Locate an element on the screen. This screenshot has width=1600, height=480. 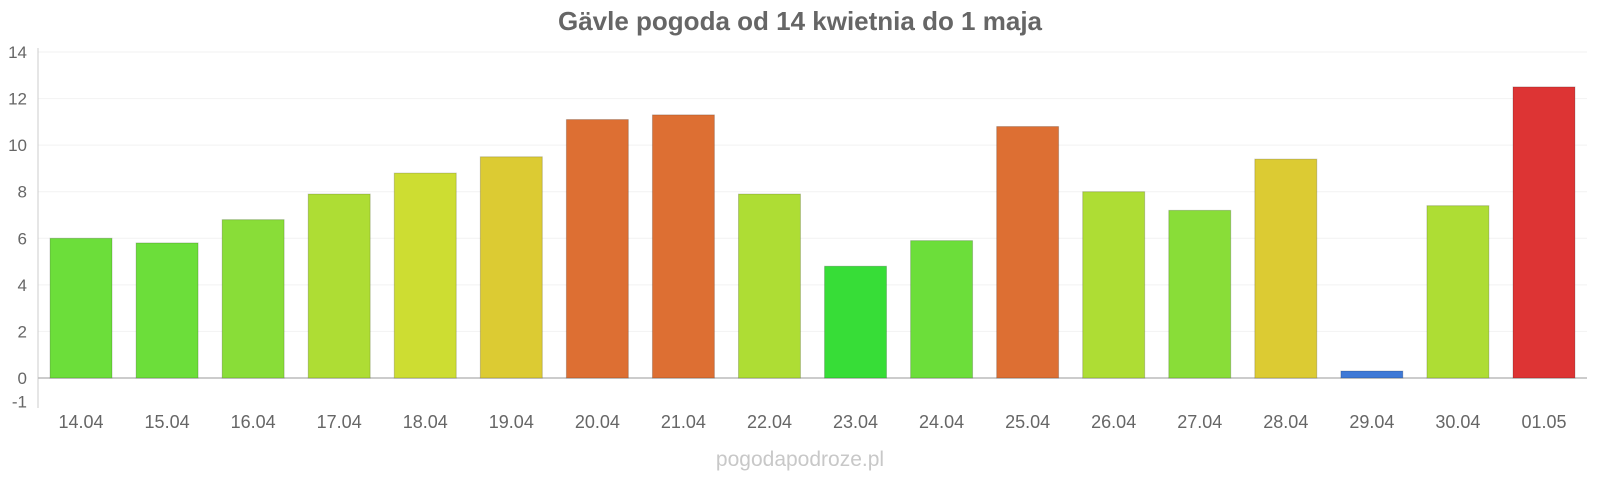
x-tick-label: 22.04 is located at coordinates (769, 422).